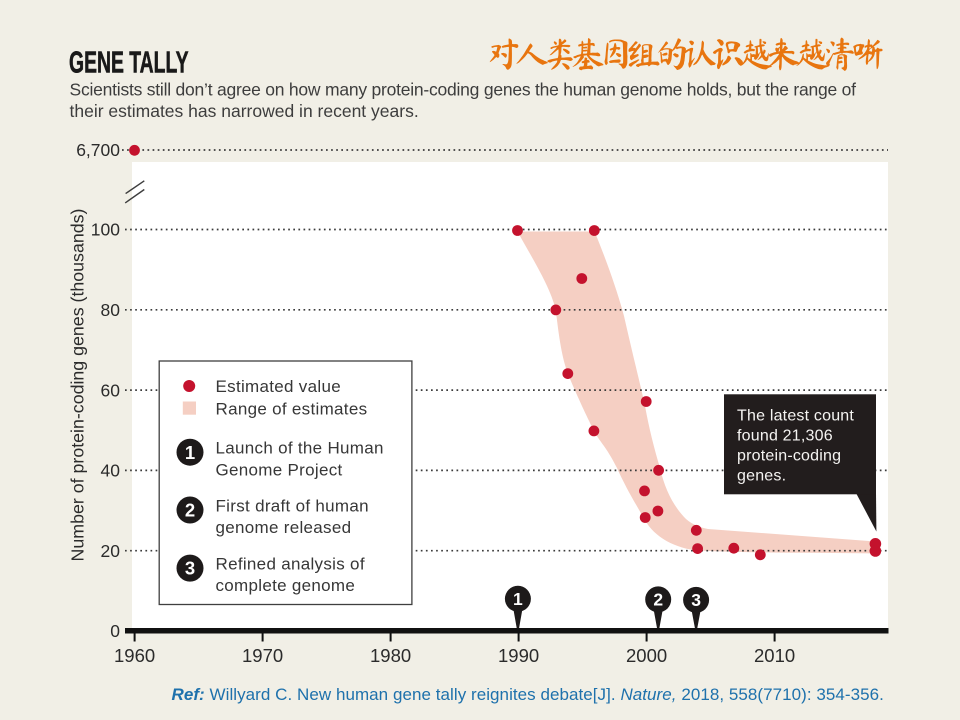 This screenshot has width=960, height=720. I want to click on svg-text: 40, so click(111, 471).